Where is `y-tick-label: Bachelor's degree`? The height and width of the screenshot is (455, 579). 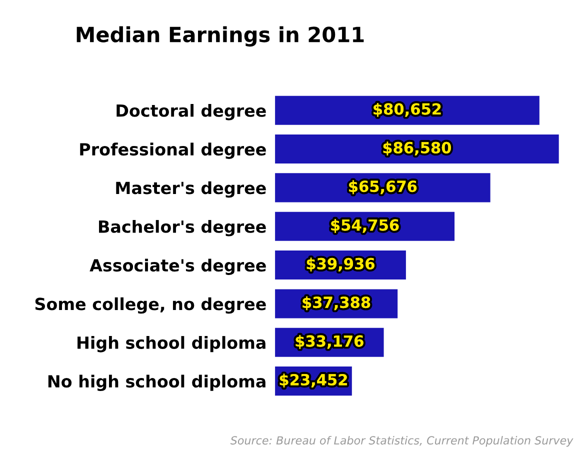 y-tick-label: Bachelor's degree is located at coordinates (182, 228).